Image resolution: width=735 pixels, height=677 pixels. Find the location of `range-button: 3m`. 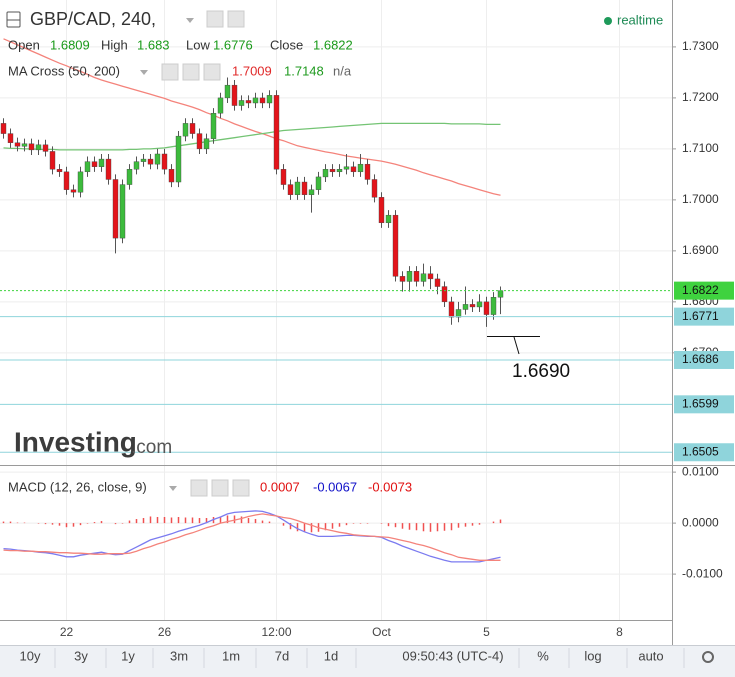

range-button: 3m is located at coordinates (179, 655).